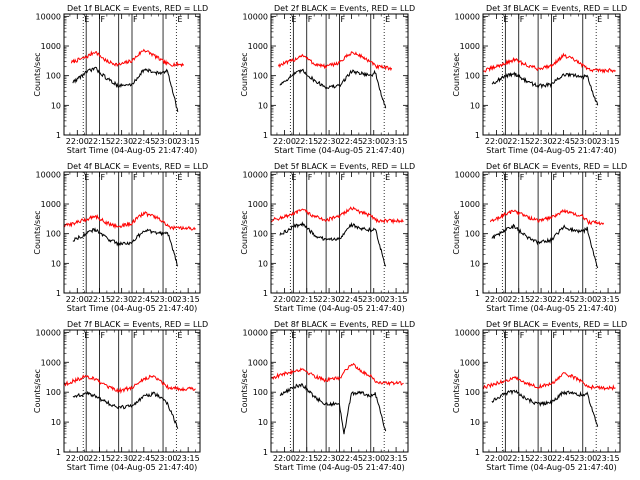  I want to click on panel-title: Det 6f BLACK = Events, RED = LLD, so click(556, 166).